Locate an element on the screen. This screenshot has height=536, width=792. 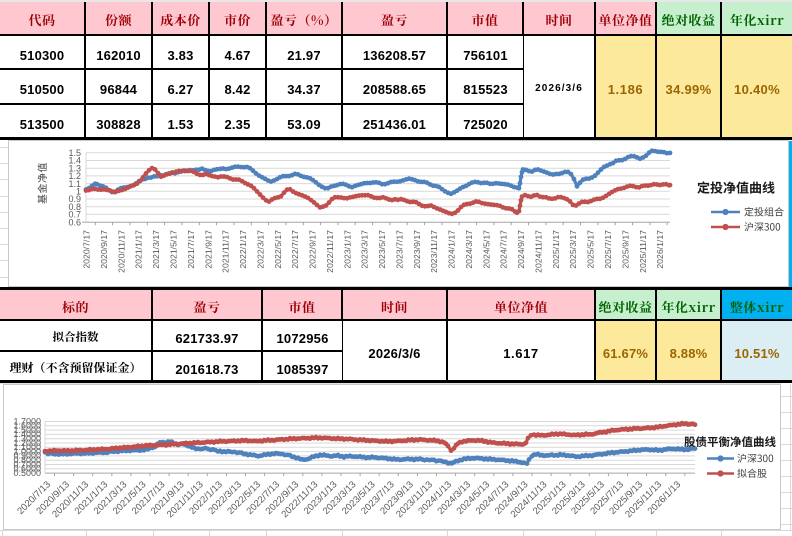
svg-text: 股债平衡净值曲线 is located at coordinates (730, 442).